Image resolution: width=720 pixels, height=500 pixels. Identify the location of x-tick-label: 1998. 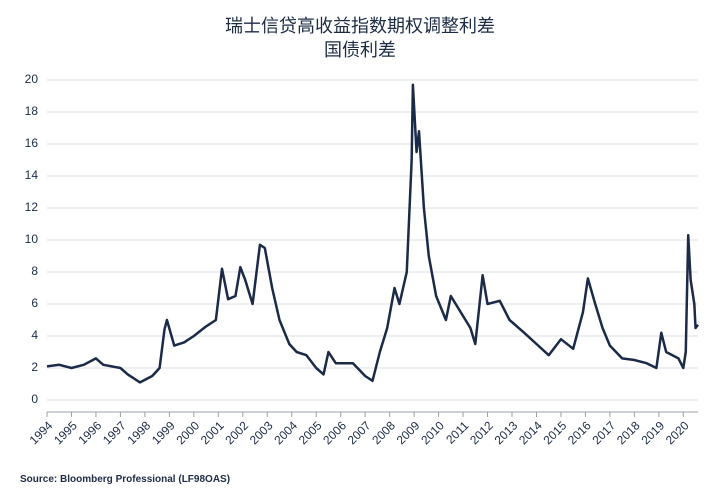
(138, 432).